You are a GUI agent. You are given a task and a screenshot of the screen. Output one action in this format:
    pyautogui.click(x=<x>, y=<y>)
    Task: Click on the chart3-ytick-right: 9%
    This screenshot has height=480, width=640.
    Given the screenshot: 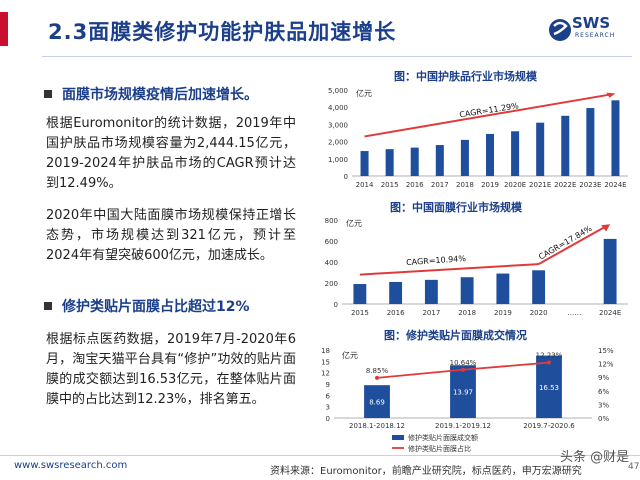 What is the action you would take?
    pyautogui.click(x=603, y=378)
    